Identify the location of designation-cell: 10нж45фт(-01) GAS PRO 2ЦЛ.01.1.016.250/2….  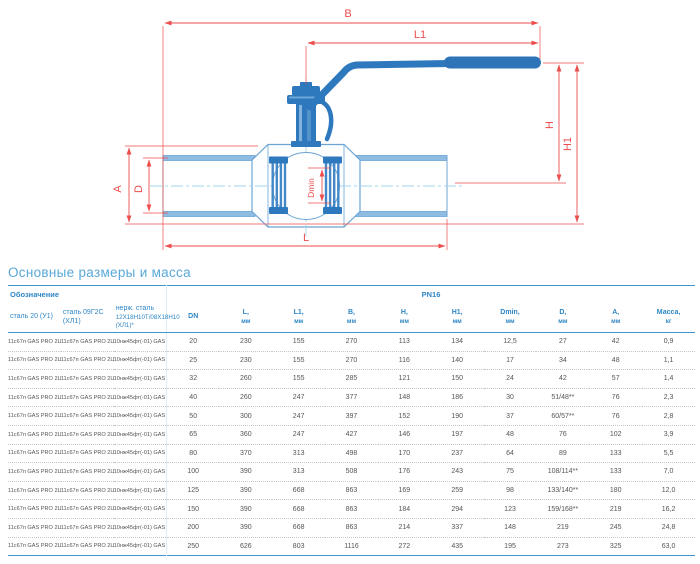
(140, 546).